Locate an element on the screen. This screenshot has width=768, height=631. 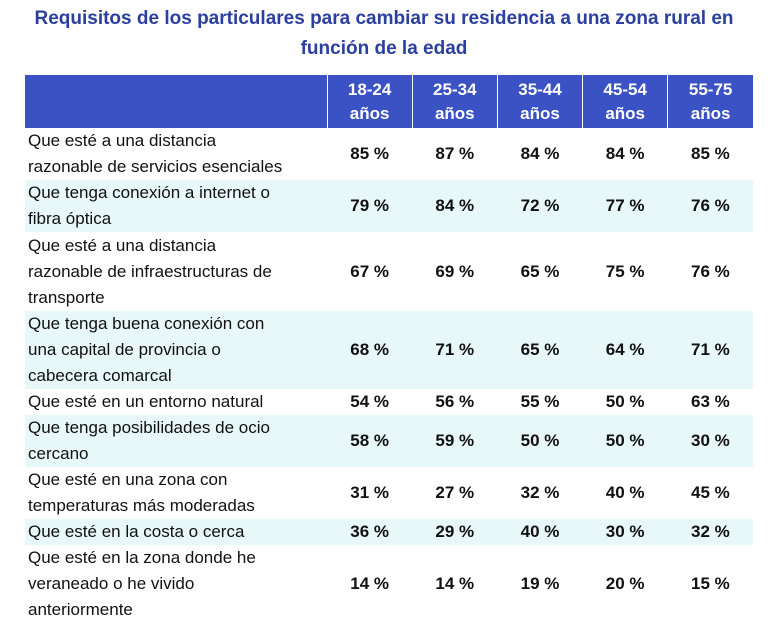
row-label-line: una capital de provincia o is located at coordinates (124, 349).